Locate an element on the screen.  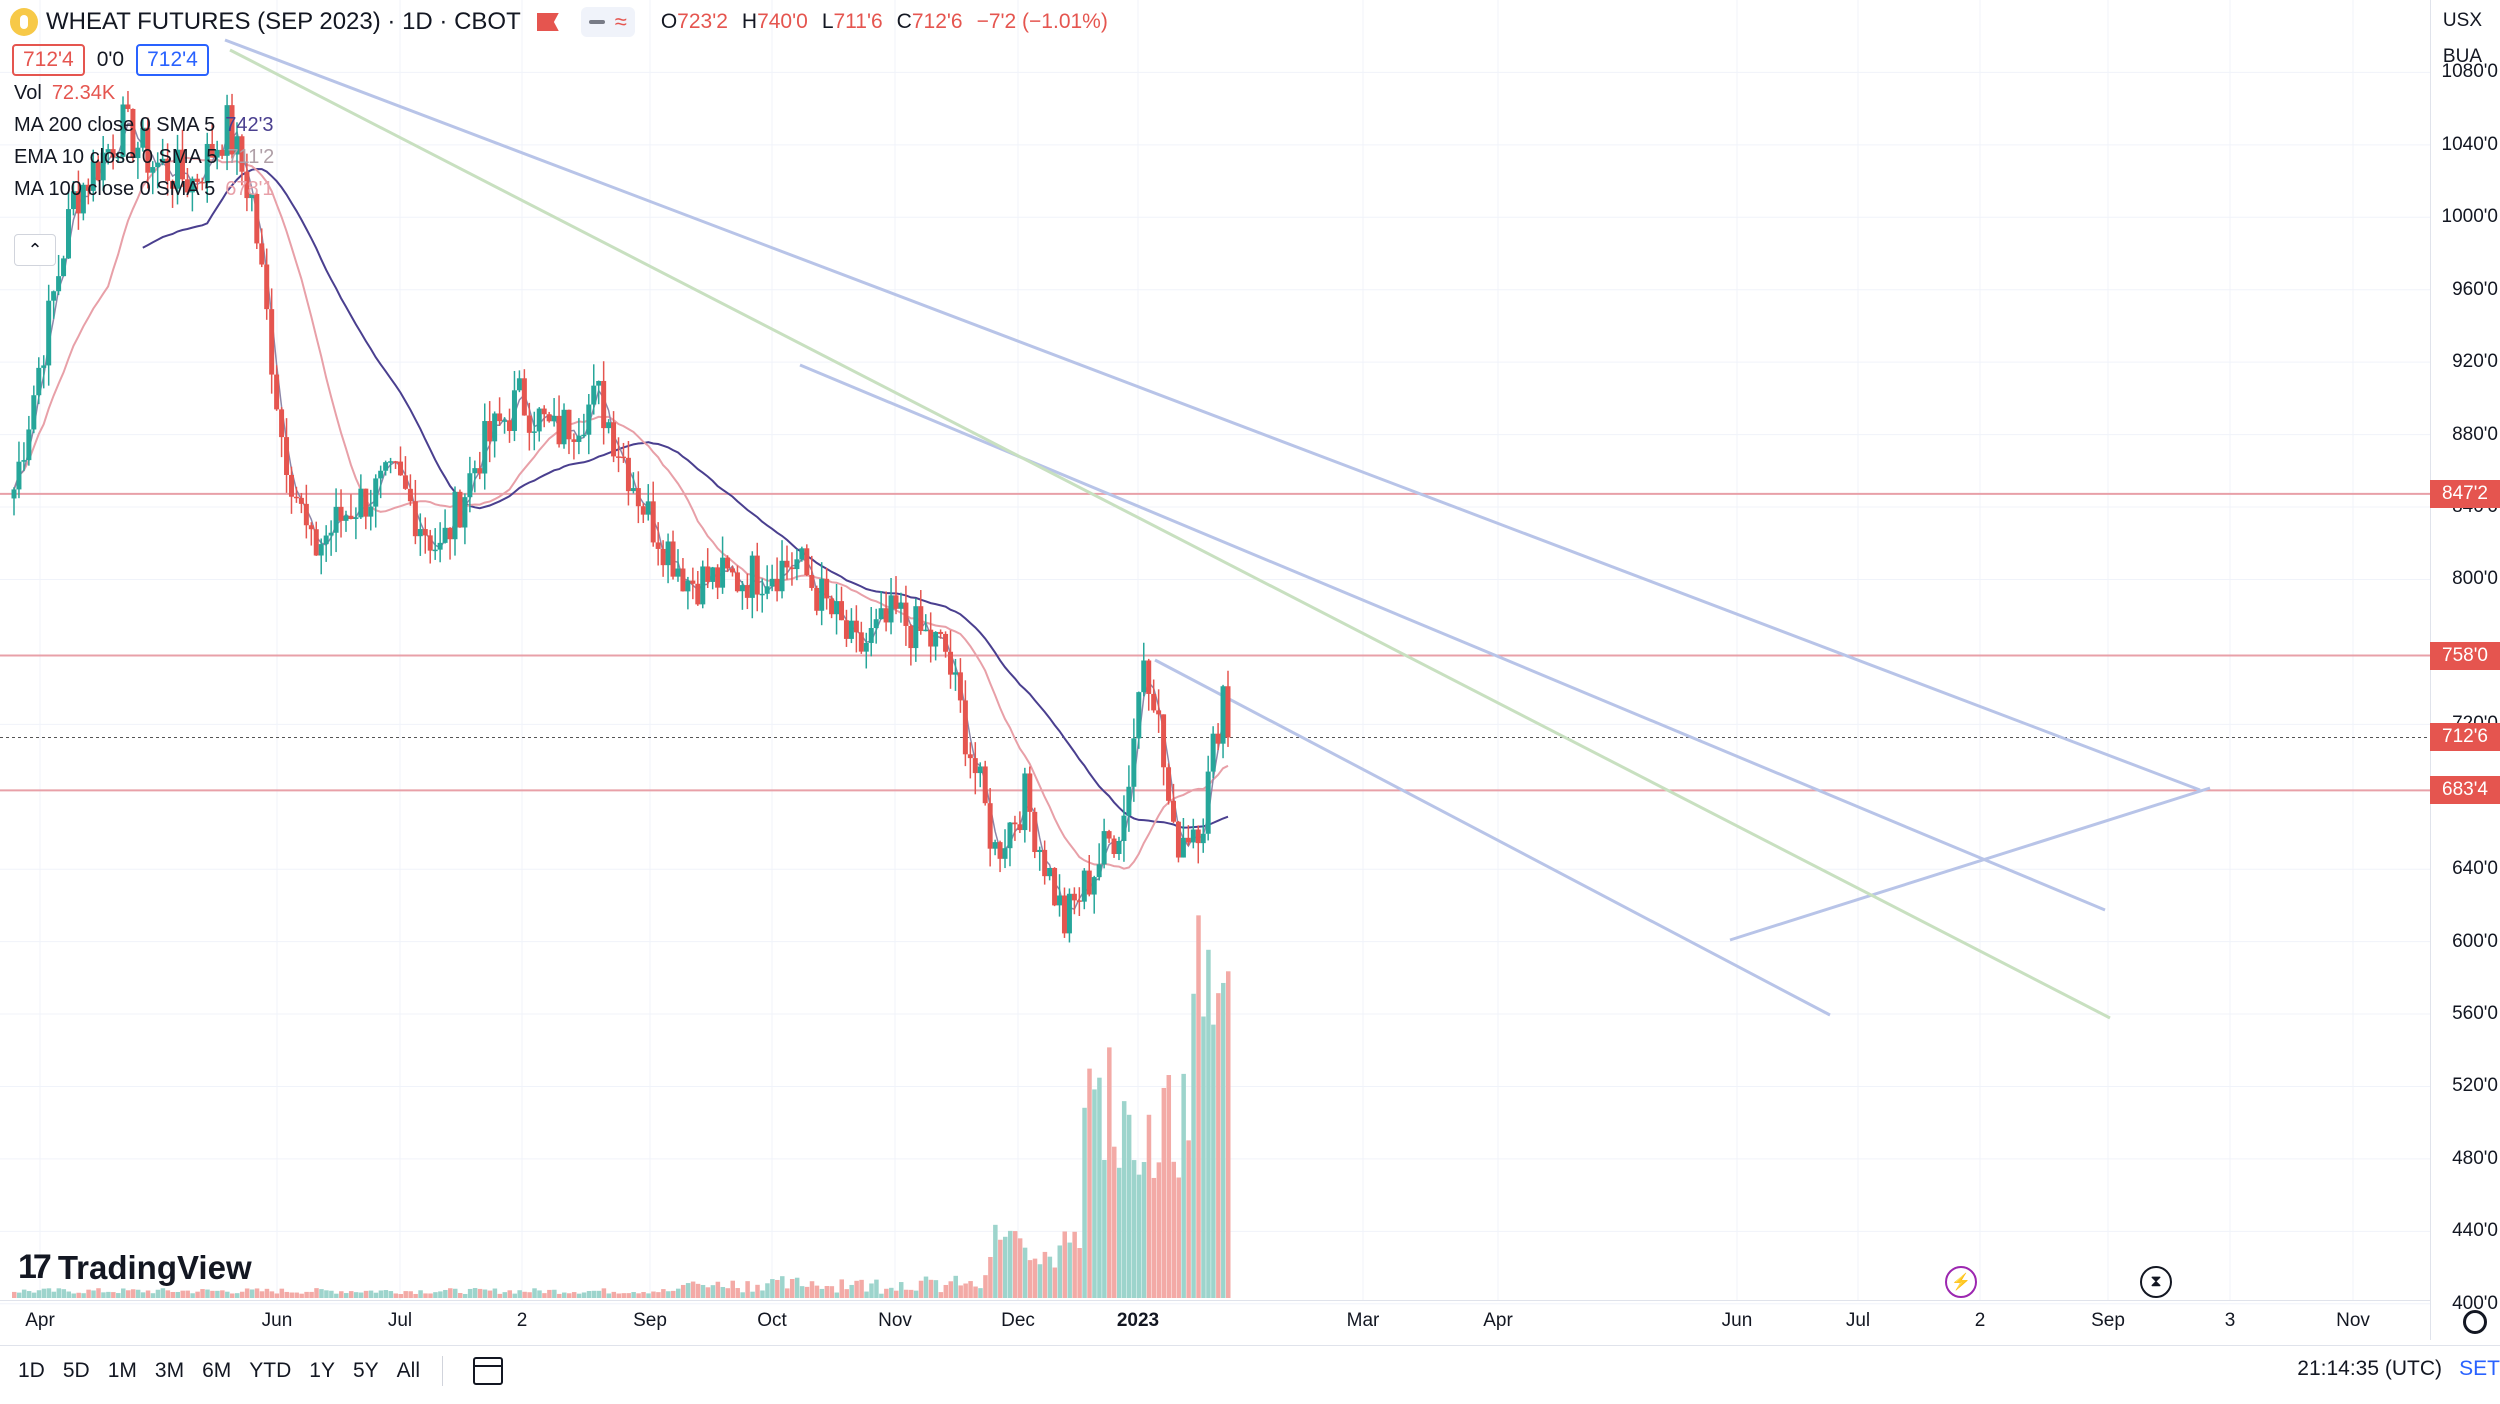
range-button-5d: 5D is located at coordinates (76, 1370).